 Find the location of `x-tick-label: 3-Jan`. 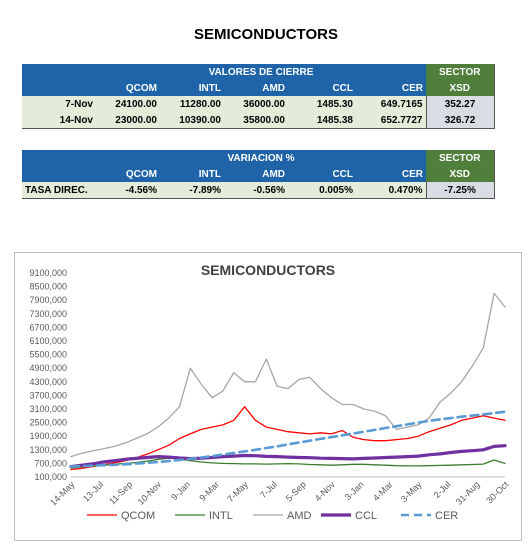

x-tick-label: 3-Jan is located at coordinates (354, 490).